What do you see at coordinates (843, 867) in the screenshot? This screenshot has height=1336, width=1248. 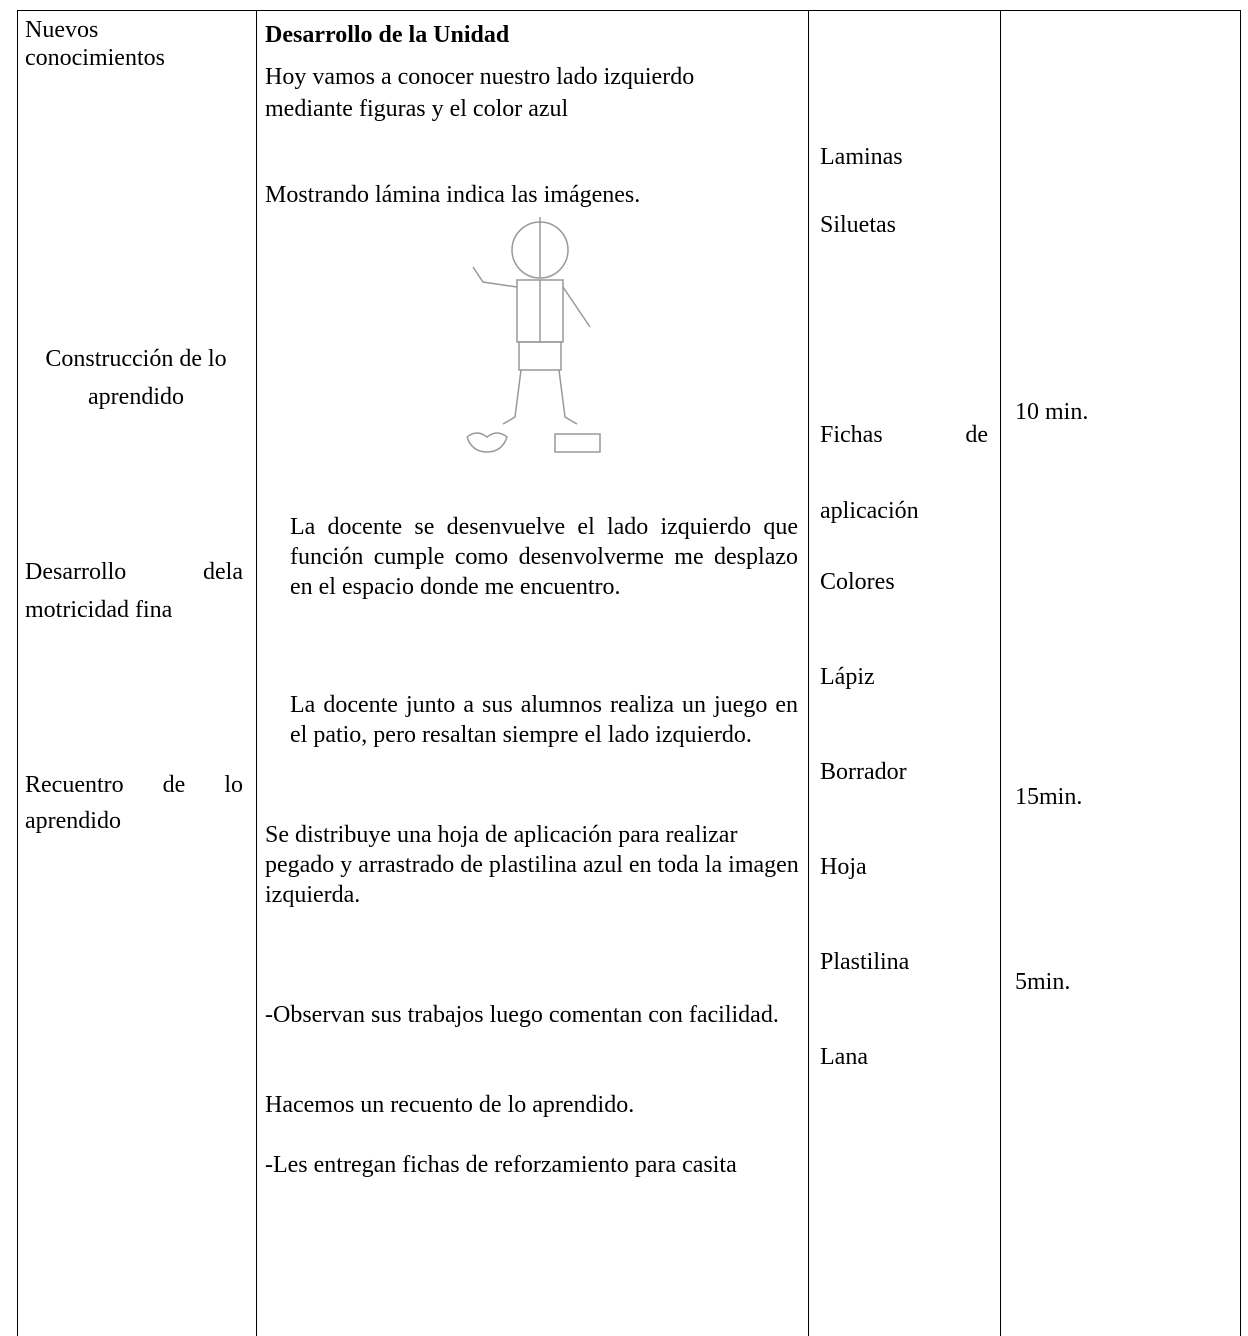 I see `material: Hoja` at bounding box center [843, 867].